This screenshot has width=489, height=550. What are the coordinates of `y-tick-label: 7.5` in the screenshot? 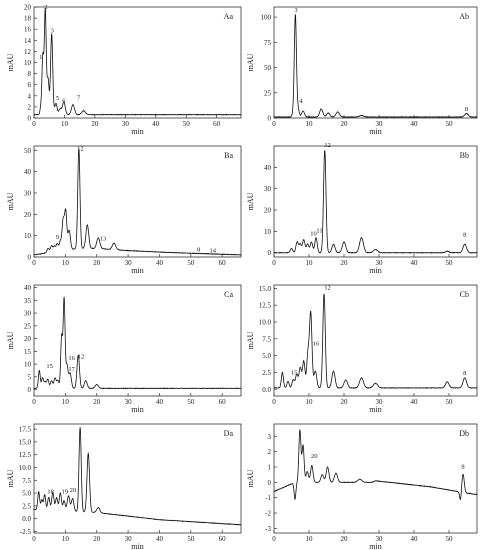 It's located at (266, 339).